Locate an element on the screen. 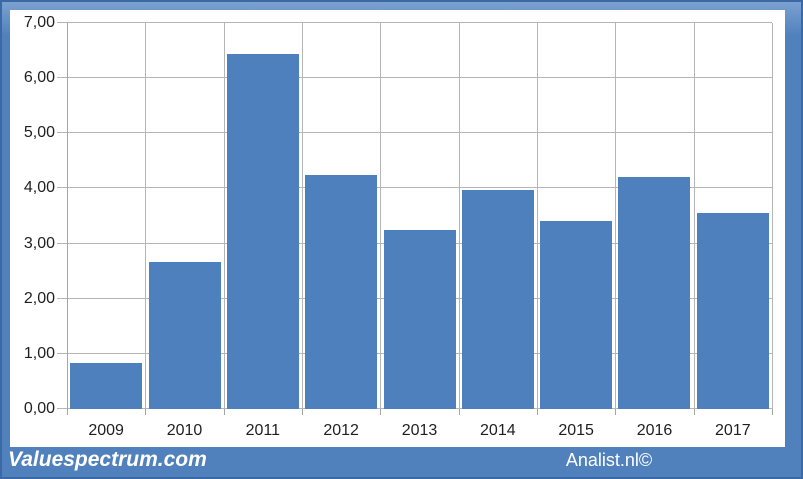 The image size is (803, 479). y-tick-label: 7,00 is located at coordinates (39, 22).